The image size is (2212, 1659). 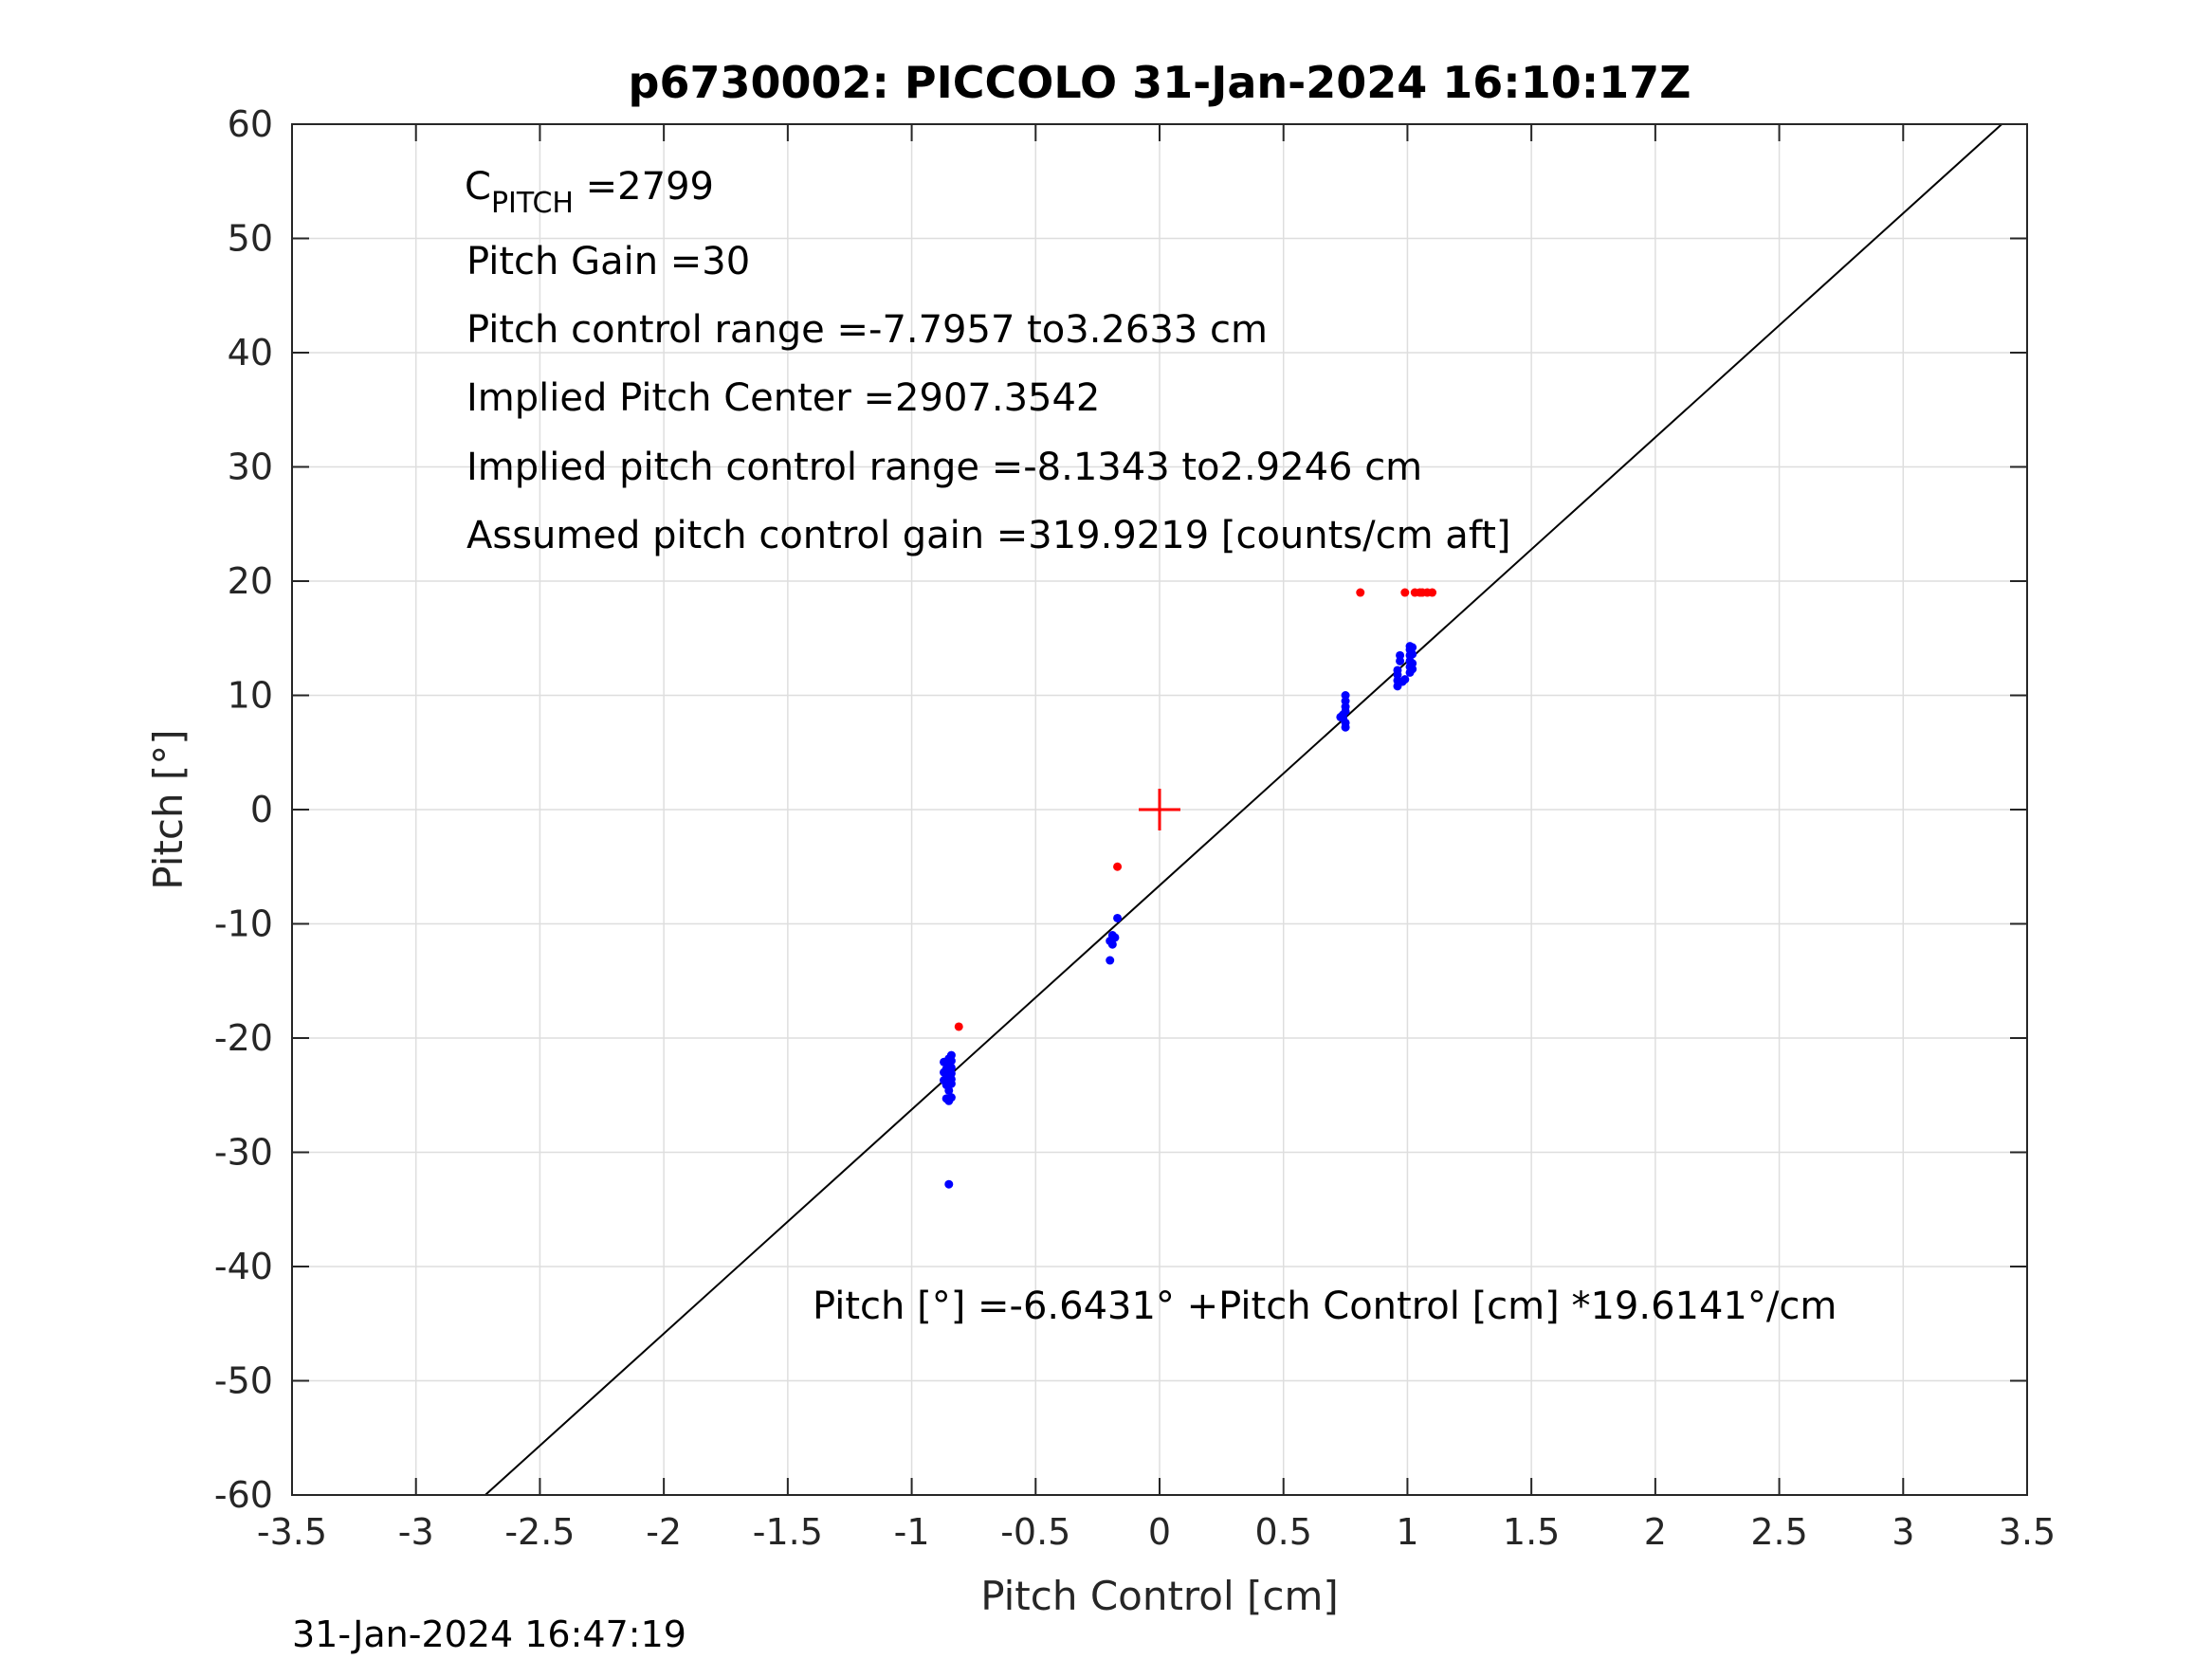 I want to click on y-tick-label: 40, so click(x=250, y=353).